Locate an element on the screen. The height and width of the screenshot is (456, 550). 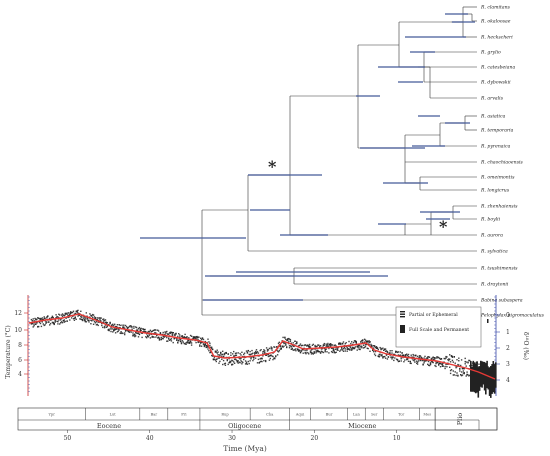
left-axis-tick-label: 8 is located at coordinates (20, 345).